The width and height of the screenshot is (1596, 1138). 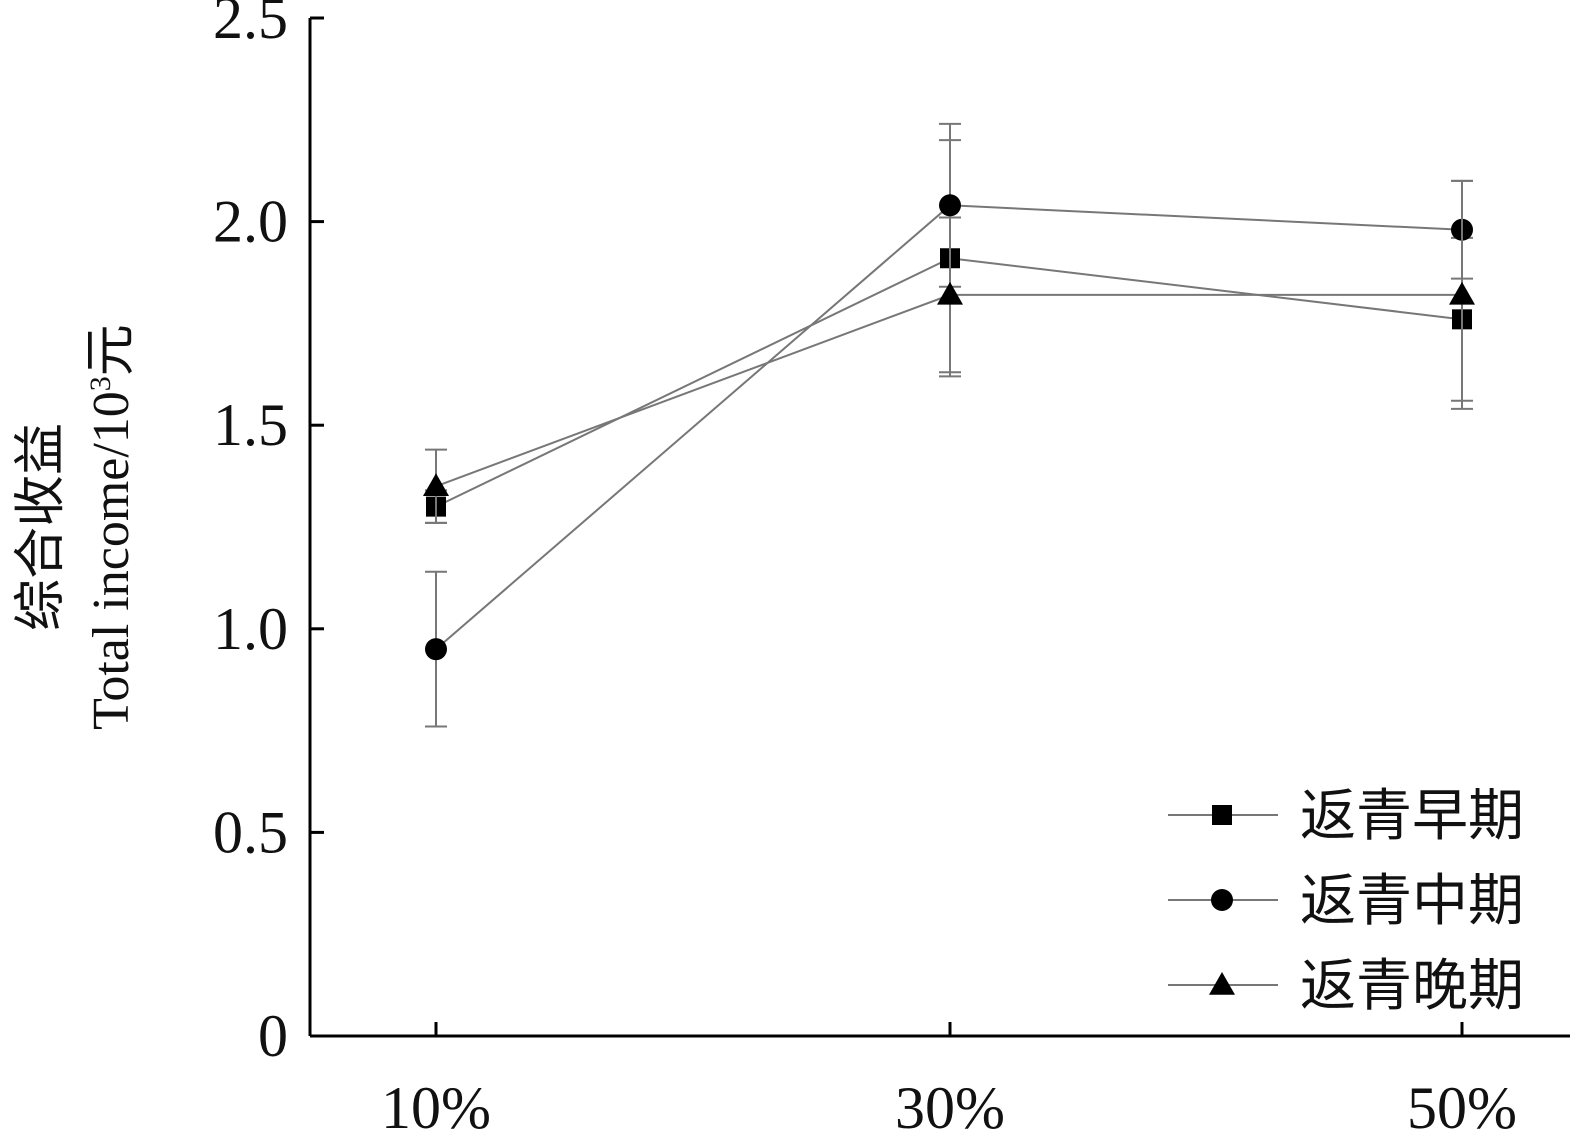 What do you see at coordinates (1412, 986) in the screenshot?
I see `legend-label: 返青晚期` at bounding box center [1412, 986].